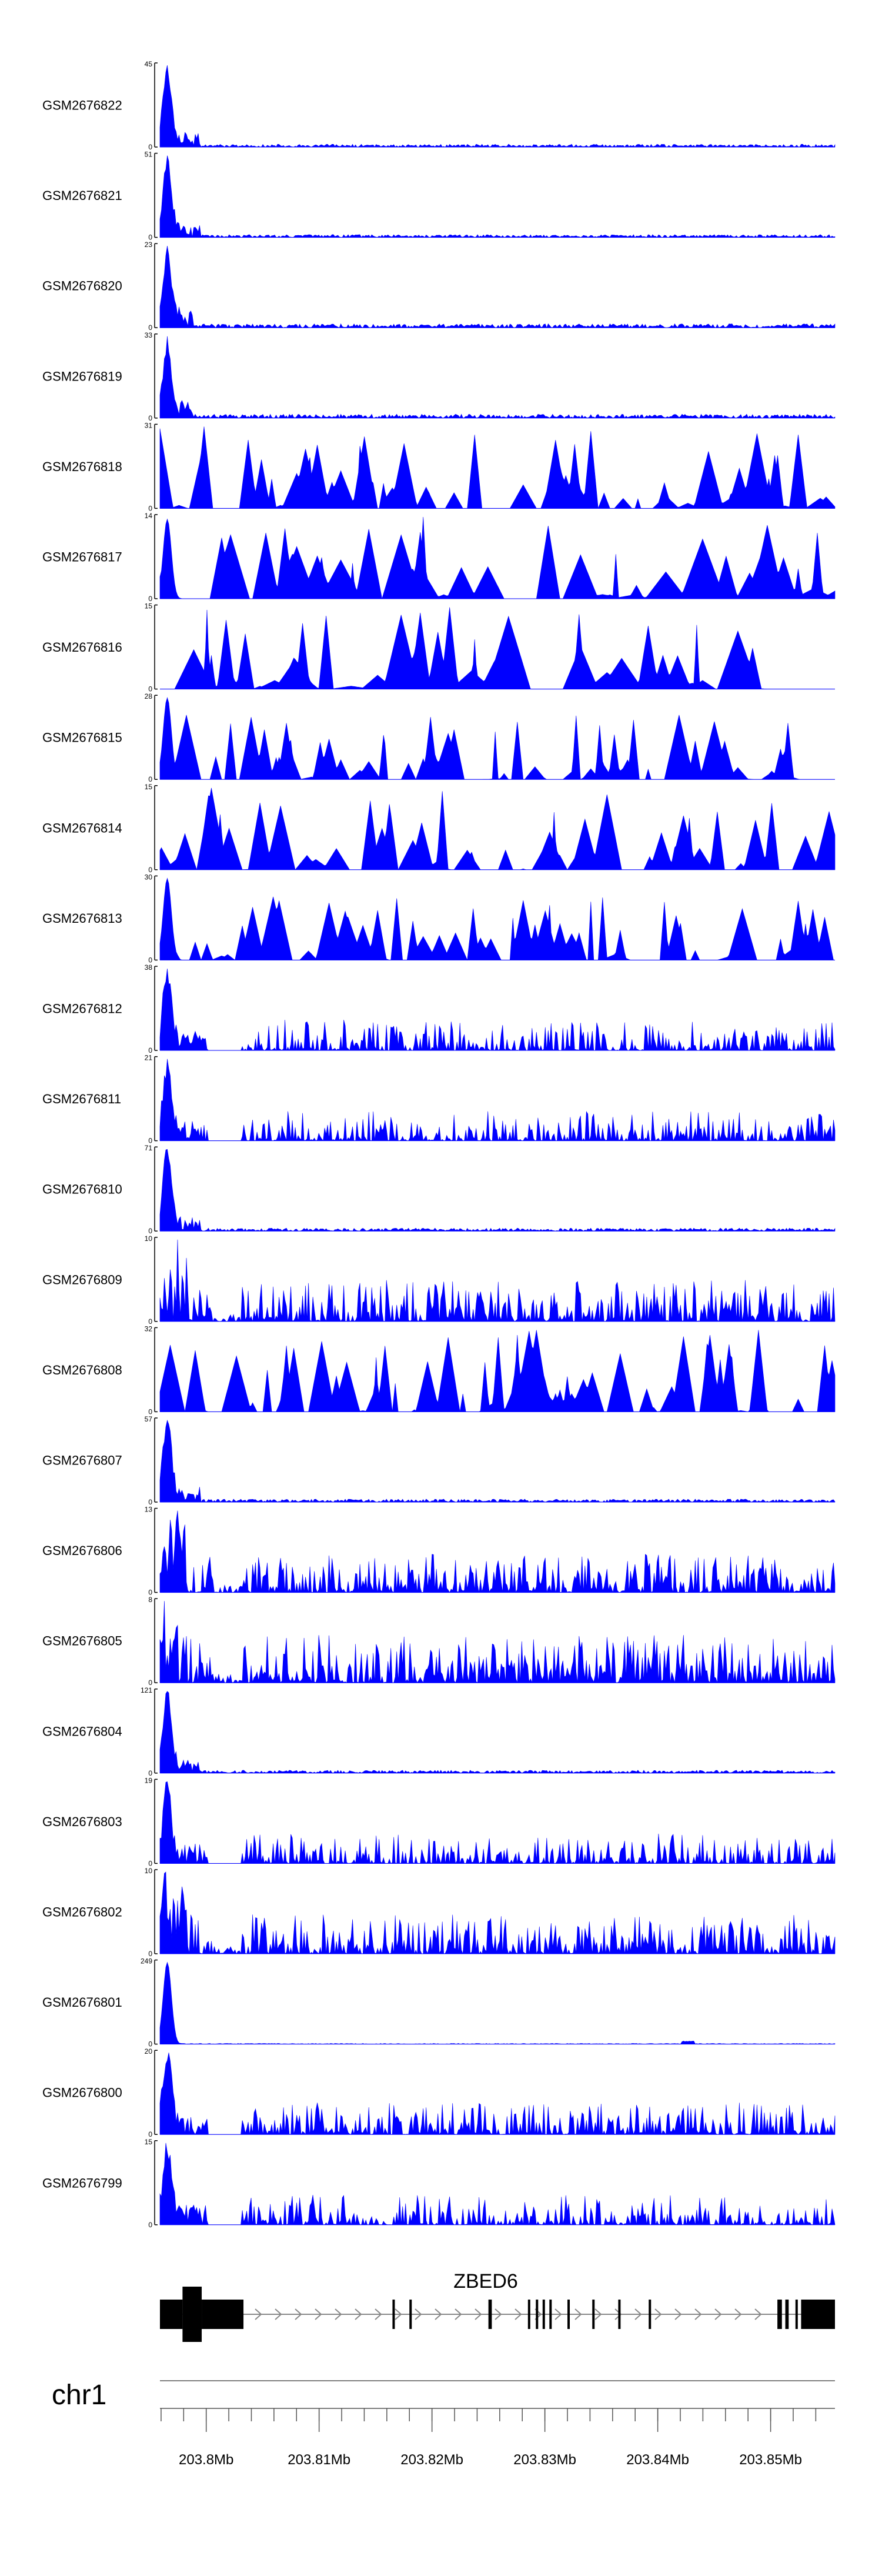 The height and width of the screenshot is (2576, 882). Describe the element at coordinates (770, 2460) in the screenshot. I see `tick-label: 203.85Mb` at that location.